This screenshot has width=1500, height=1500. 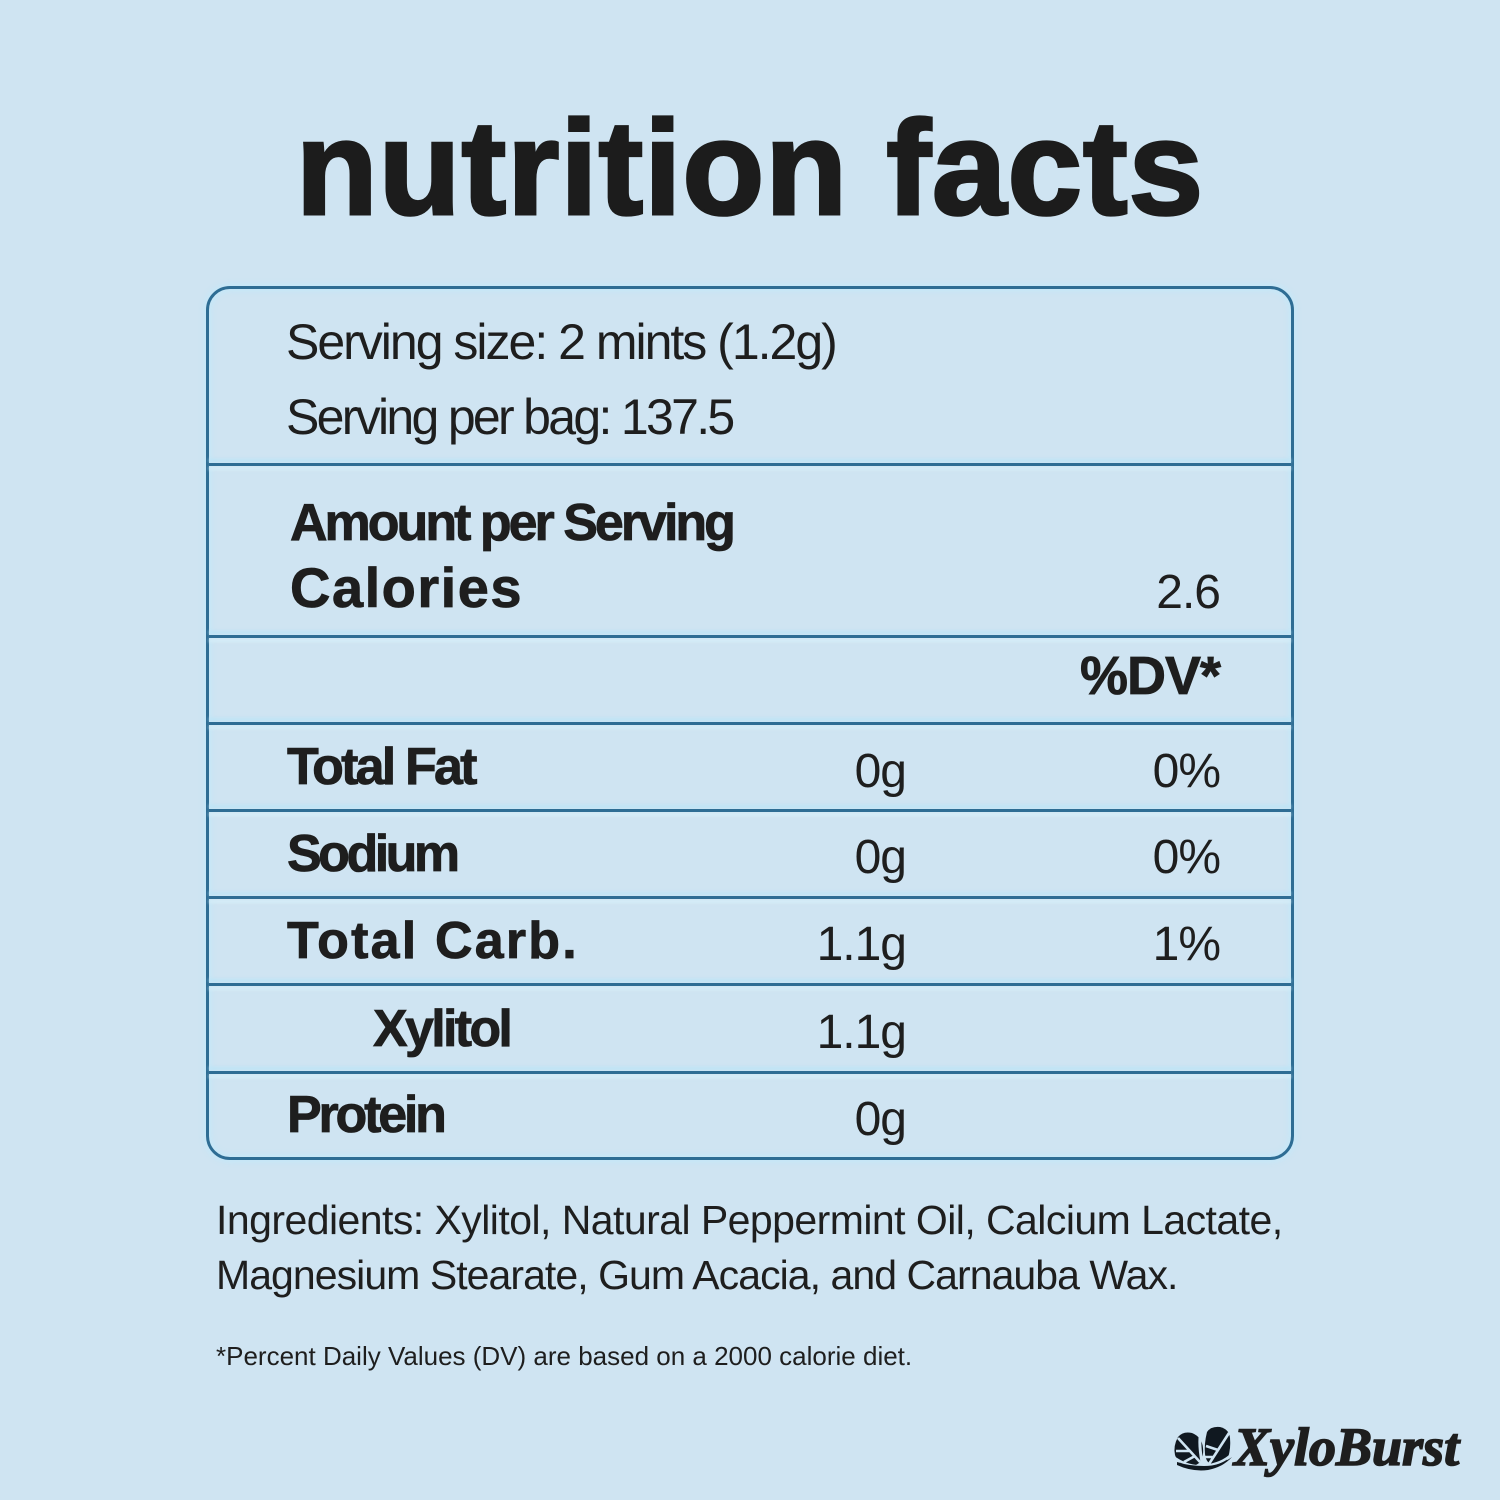 I want to click on svg-text: XyloBurst, so click(x=1346, y=1448).